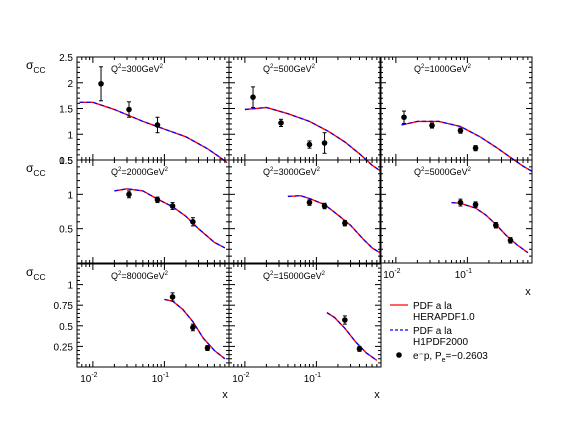 Image resolution: width=567 pixels, height=425 pixels. What do you see at coordinates (66, 58) in the screenshot?
I see `y-tick-label: 2.5` at bounding box center [66, 58].